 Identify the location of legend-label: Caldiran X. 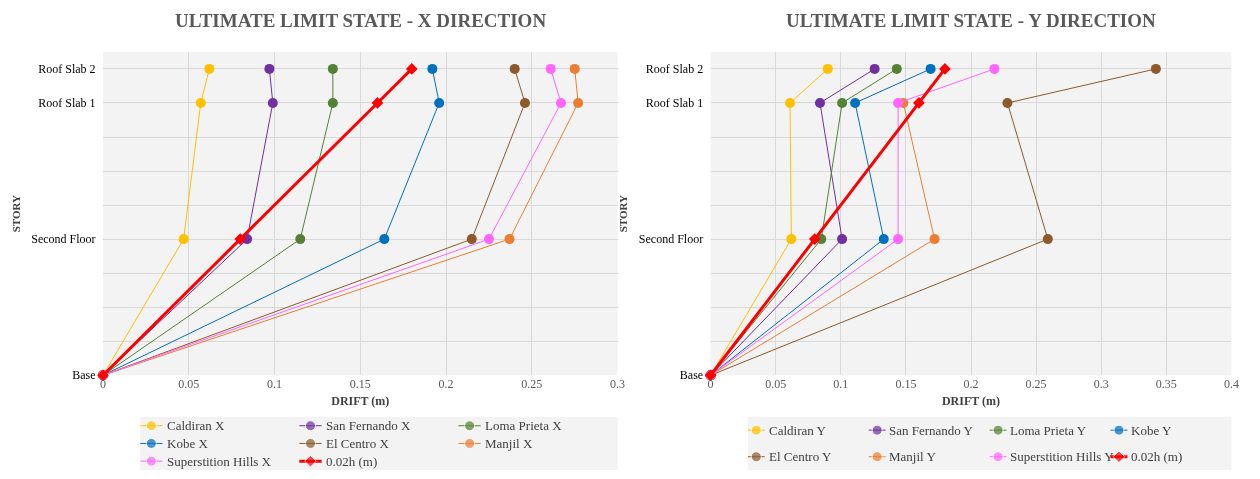
(196, 425).